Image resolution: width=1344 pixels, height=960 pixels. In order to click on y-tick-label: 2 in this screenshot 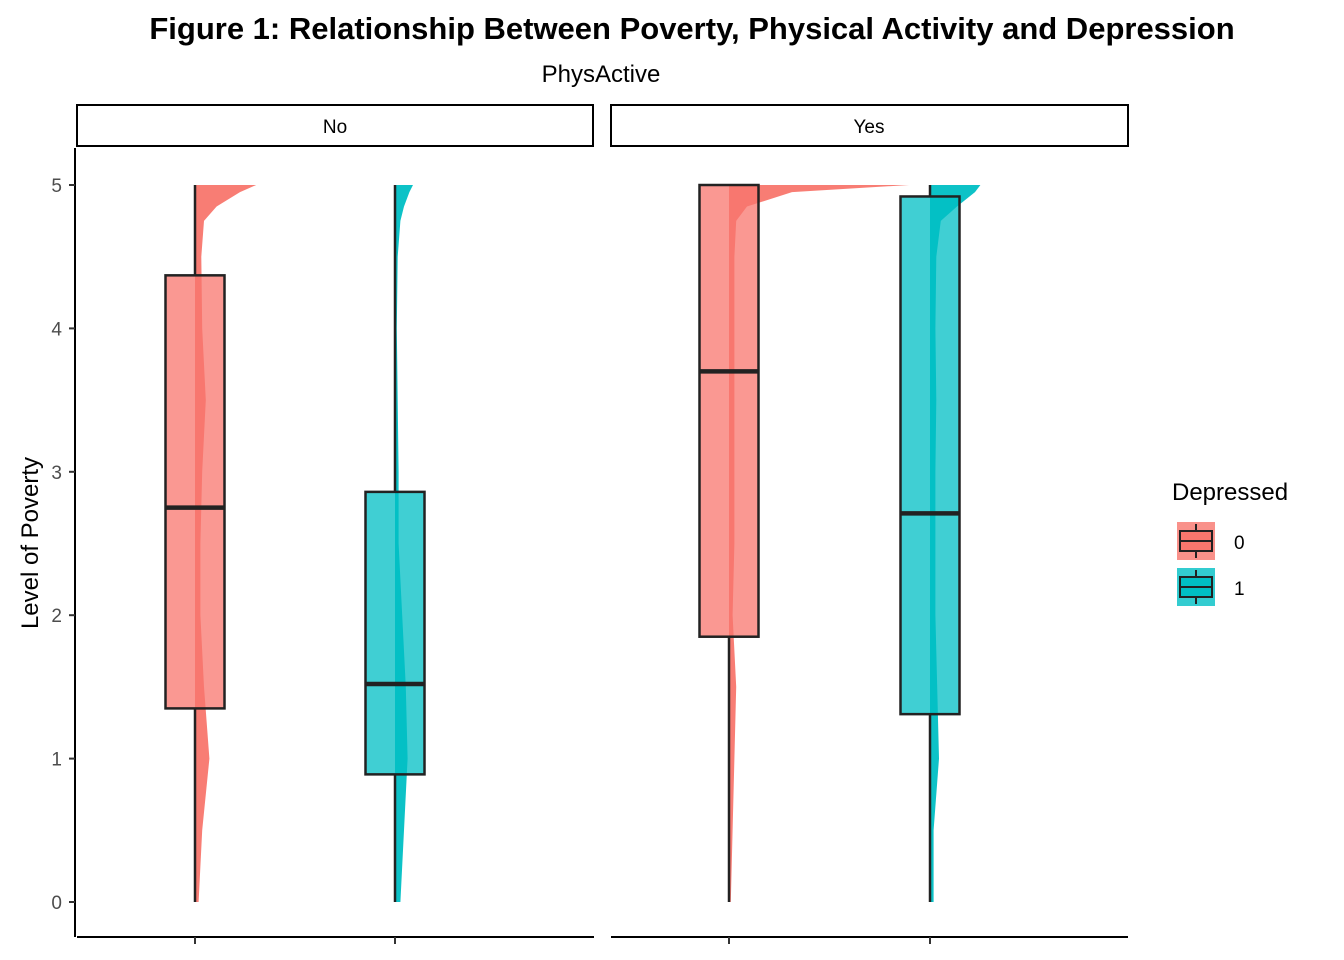, I will do `click(56, 616)`.